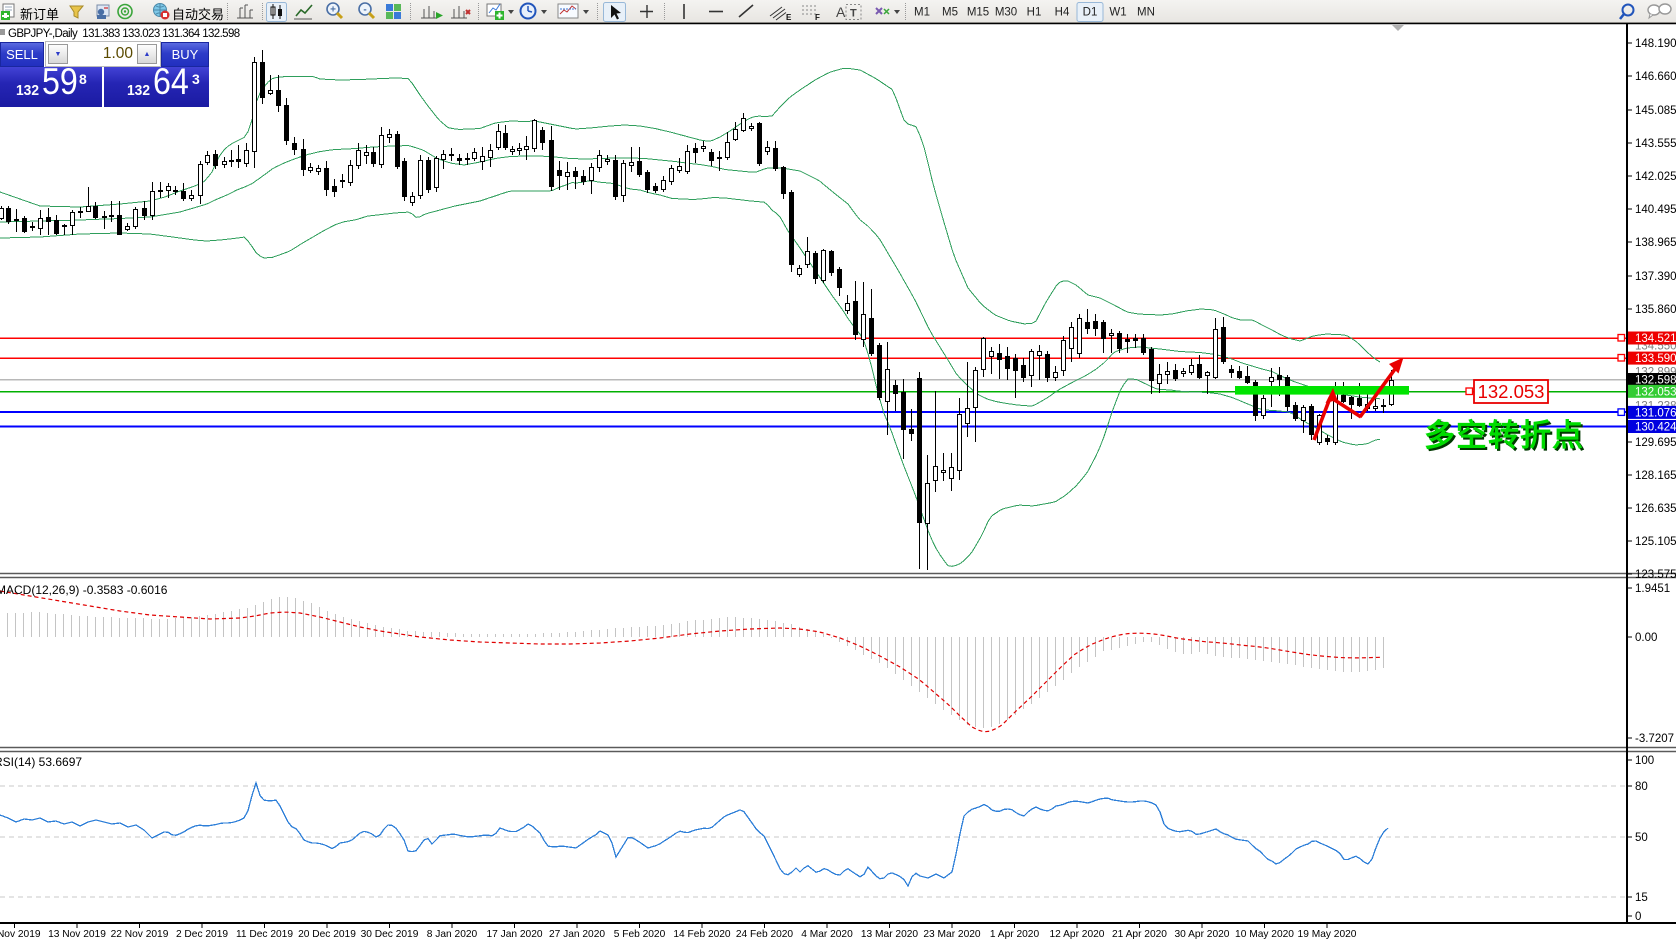 This screenshot has height=944, width=1676. What do you see at coordinates (789, 17) in the screenshot?
I see `svg-text: E` at bounding box center [789, 17].